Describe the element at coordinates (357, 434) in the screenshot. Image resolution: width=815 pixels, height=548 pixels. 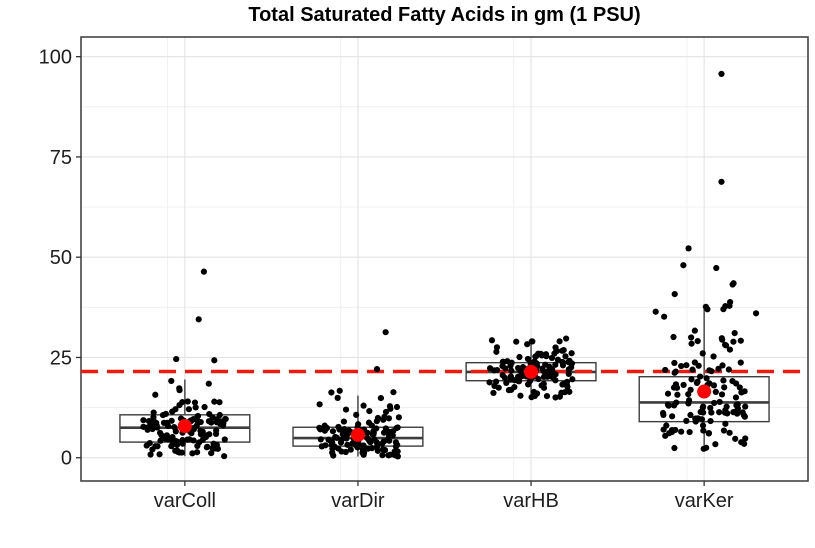
I see `mean-point` at that location.